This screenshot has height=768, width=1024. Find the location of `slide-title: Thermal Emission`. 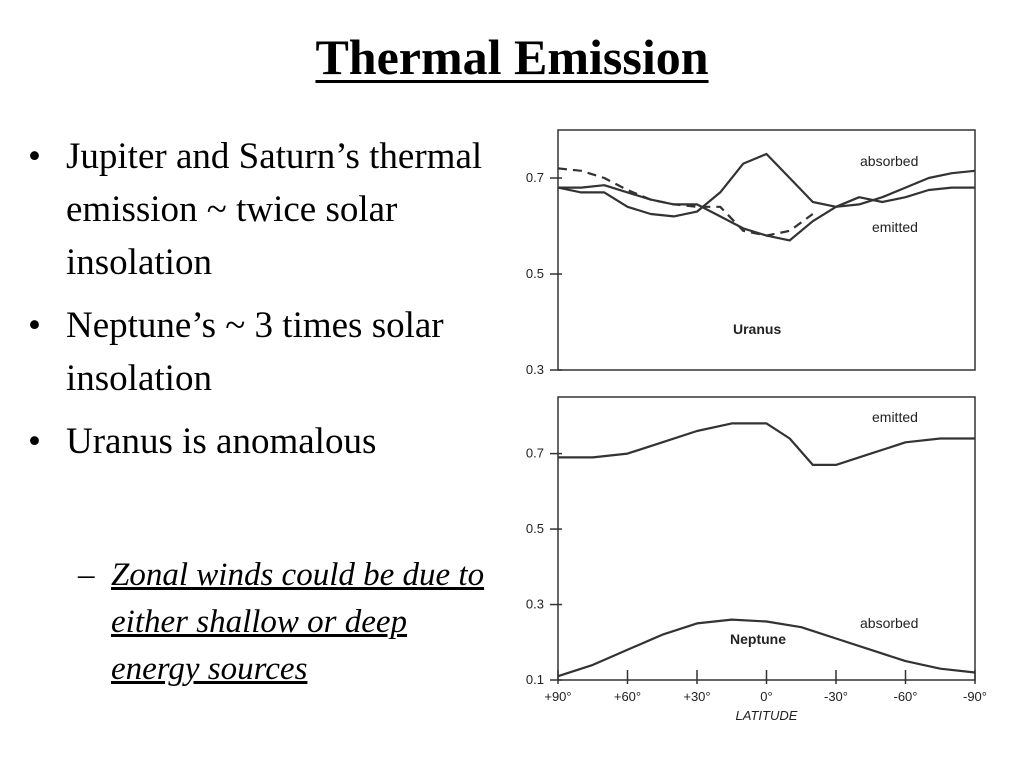

slide-title: Thermal Emission is located at coordinates (512, 57).